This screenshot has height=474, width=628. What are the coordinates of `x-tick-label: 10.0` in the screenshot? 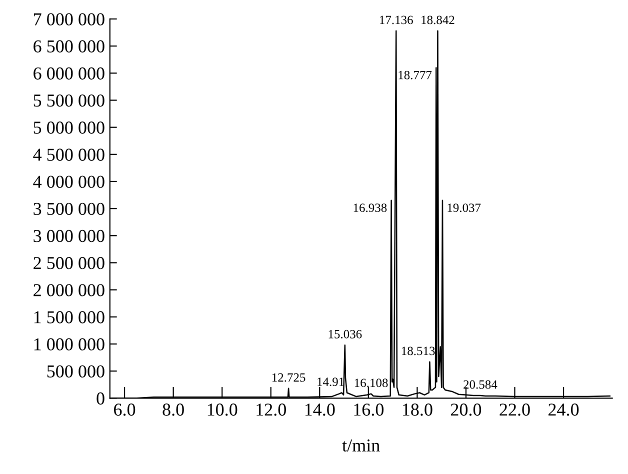 It's located at (223, 410).